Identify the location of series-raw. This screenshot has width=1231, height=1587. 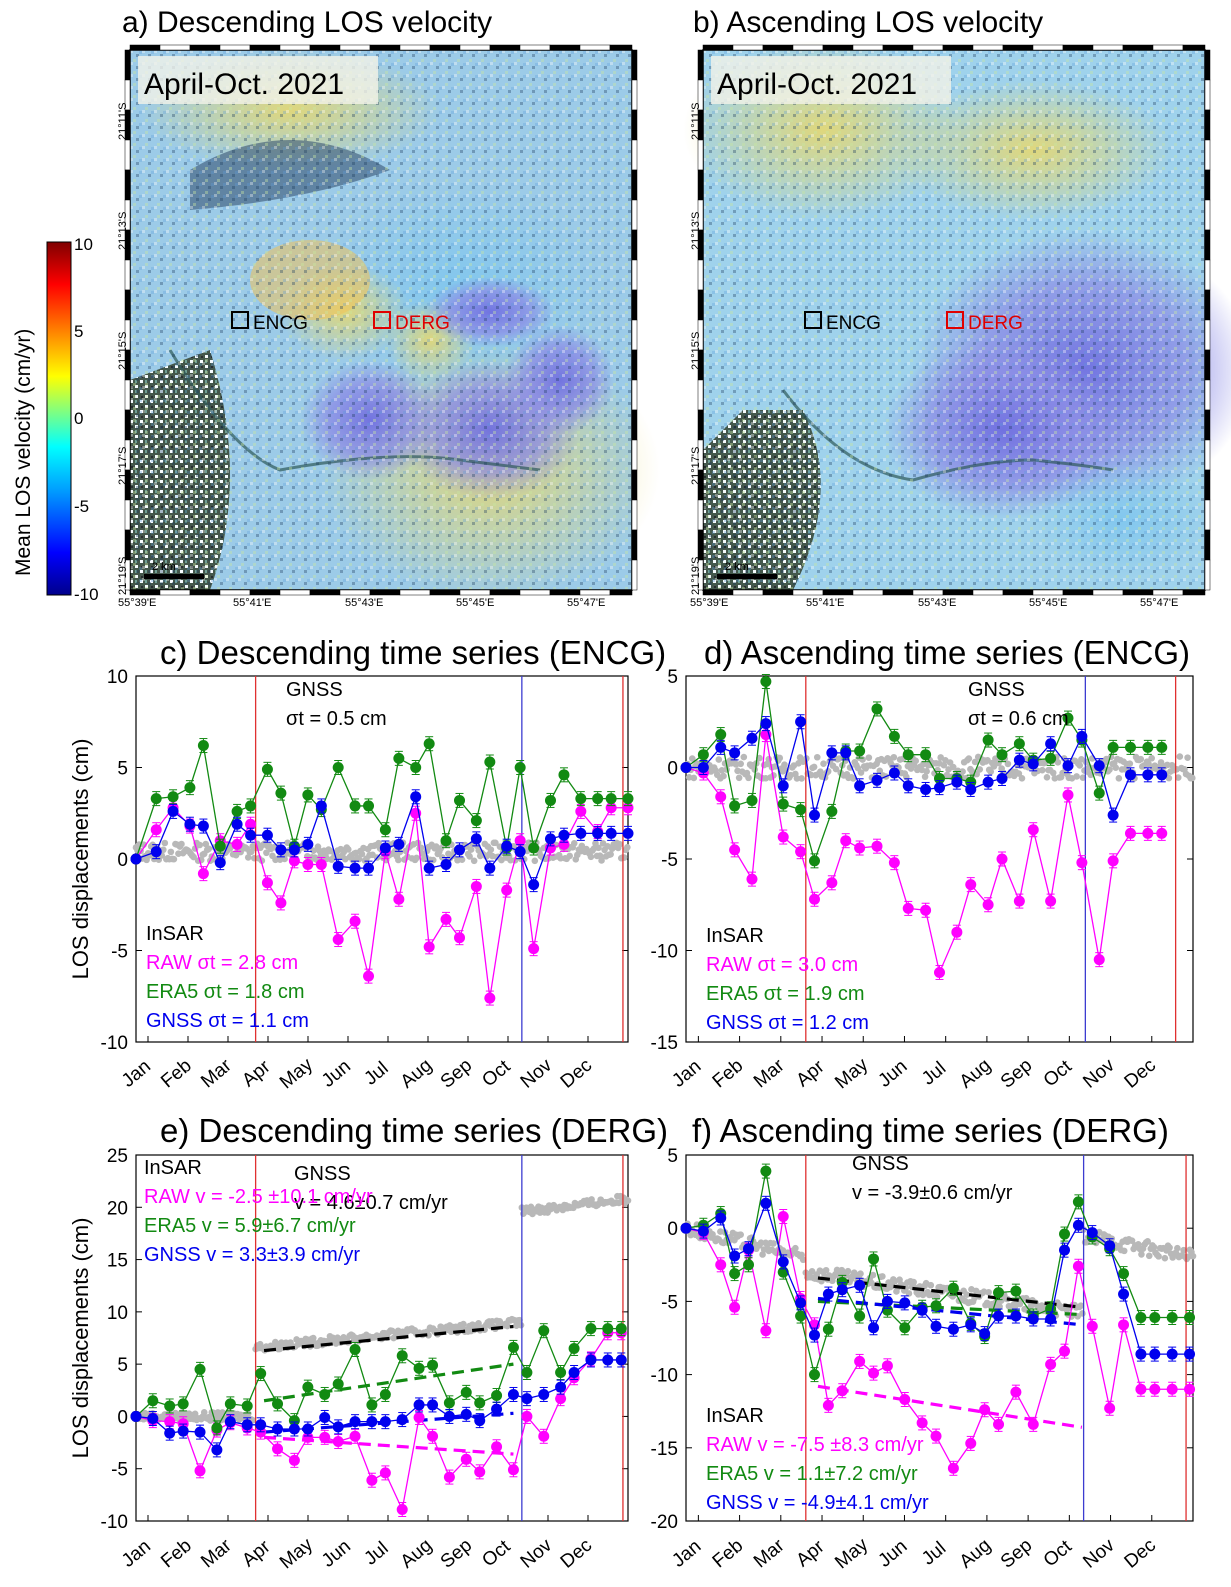
(938, 1342).